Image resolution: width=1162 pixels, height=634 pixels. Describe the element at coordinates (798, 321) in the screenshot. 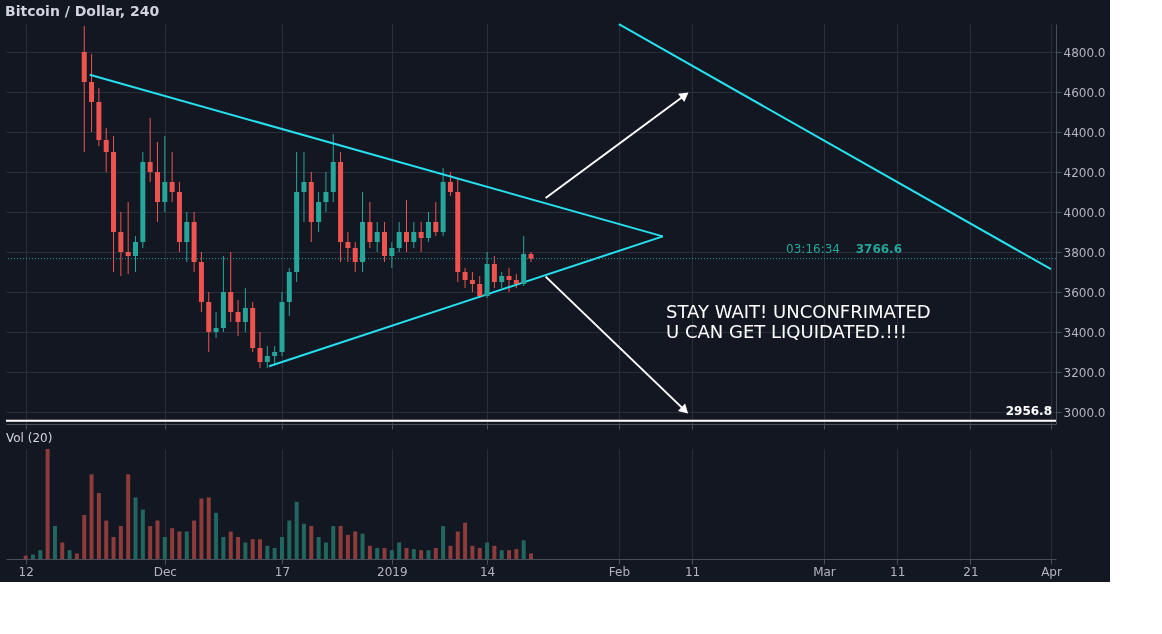

I see `annotation: STAY WAIT! UNCONFRIMATED U CAN GET LIQUIDATED.!!!` at that location.